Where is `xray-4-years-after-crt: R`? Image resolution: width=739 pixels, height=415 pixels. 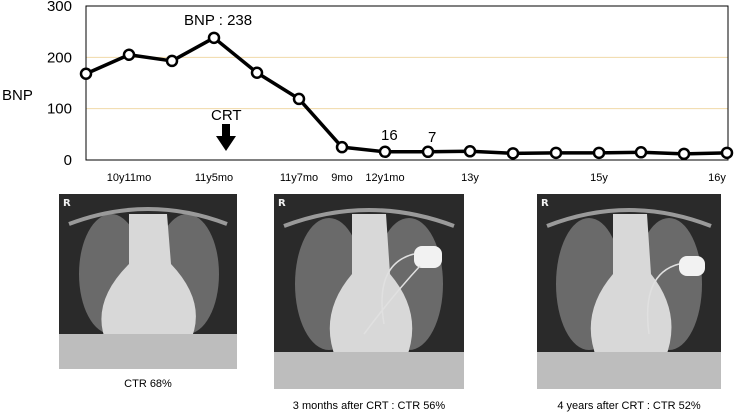 xray-4-years-after-crt: R is located at coordinates (629, 291).